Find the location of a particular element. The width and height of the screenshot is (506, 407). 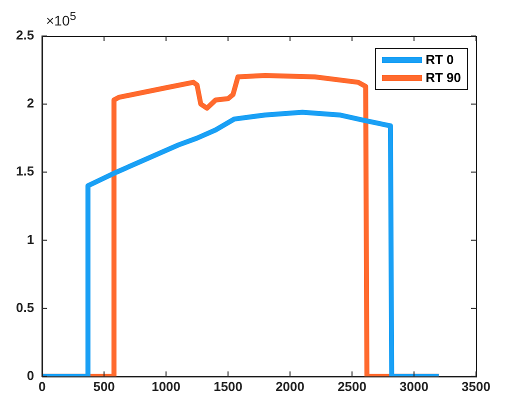

x-tick-label: 1000 is located at coordinates (166, 386).